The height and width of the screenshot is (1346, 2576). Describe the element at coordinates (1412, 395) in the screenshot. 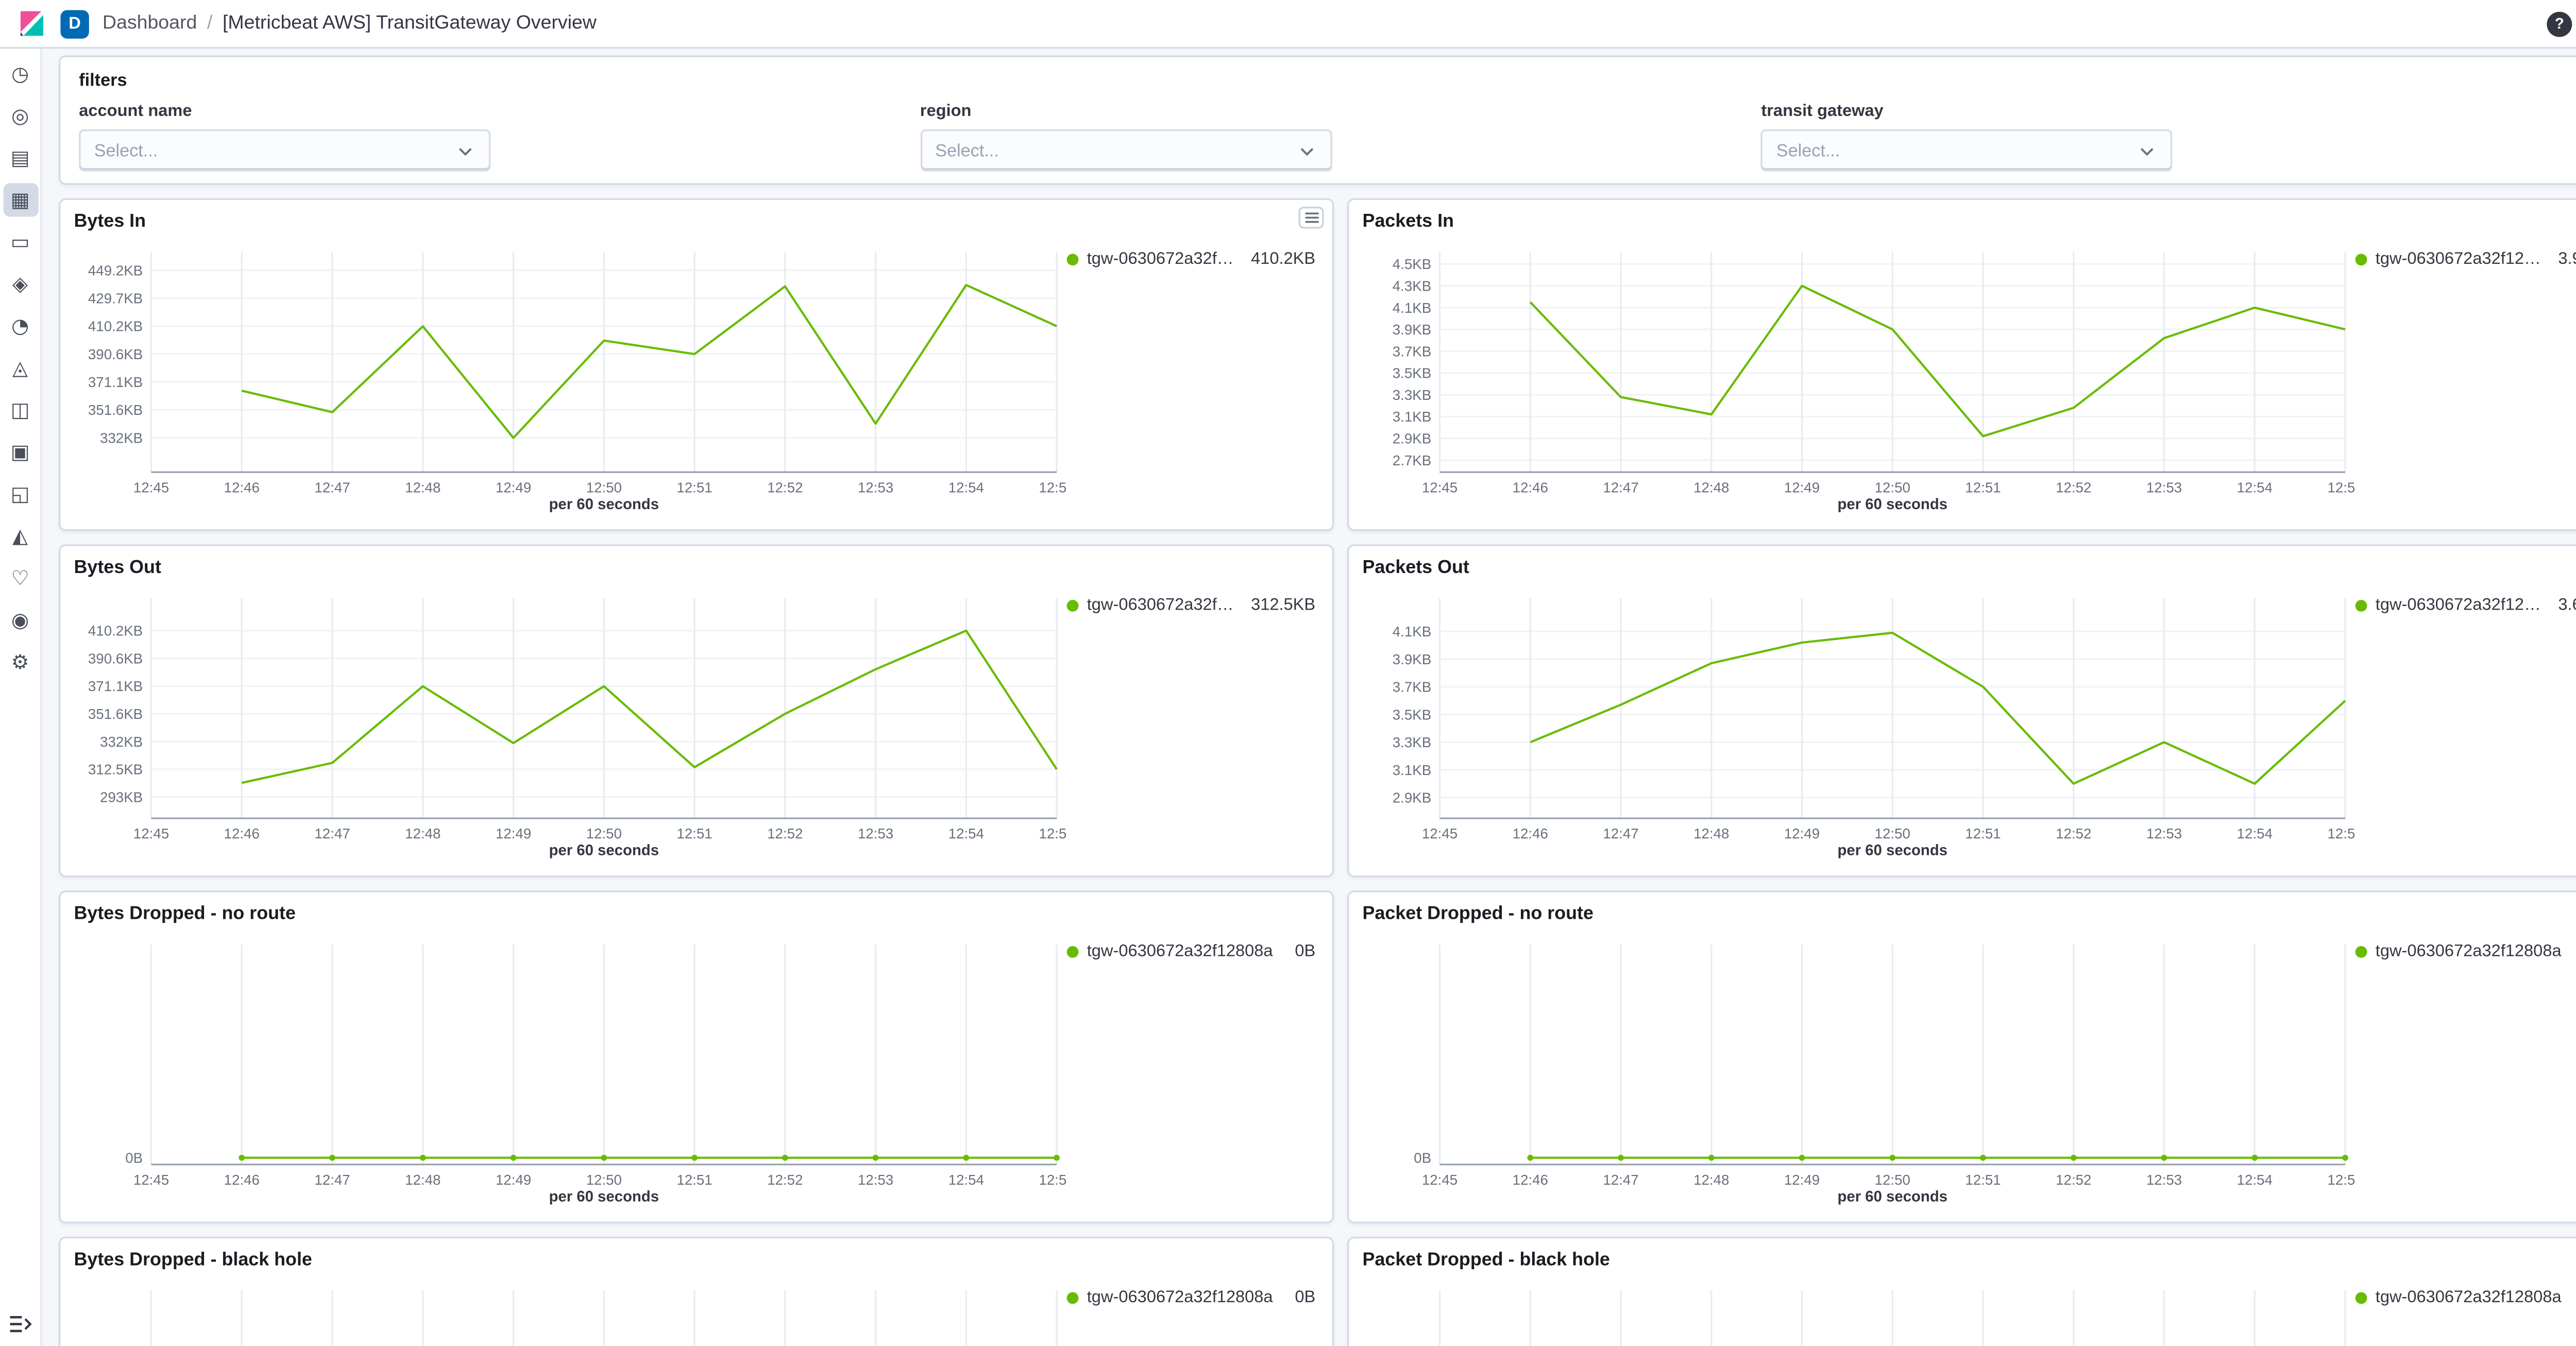

I see `y-tick-label: 3.3KB` at that location.